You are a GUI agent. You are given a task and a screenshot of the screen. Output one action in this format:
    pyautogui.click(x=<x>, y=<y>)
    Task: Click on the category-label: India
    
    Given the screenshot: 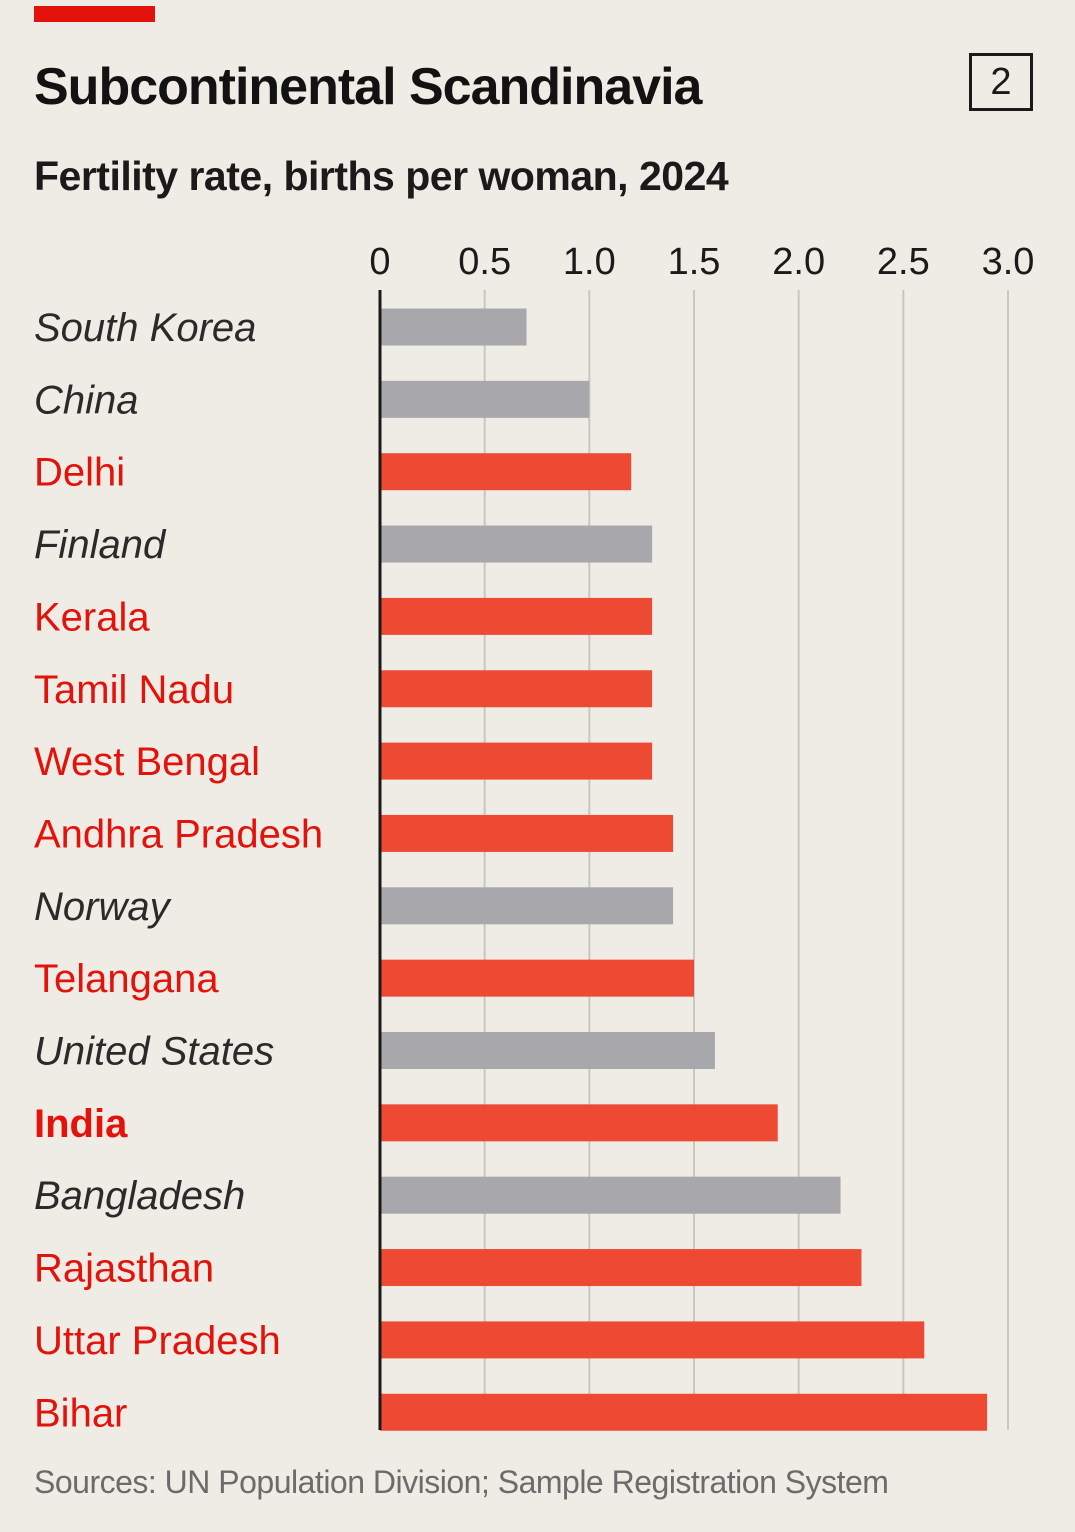 What is the action you would take?
    pyautogui.click(x=81, y=1124)
    